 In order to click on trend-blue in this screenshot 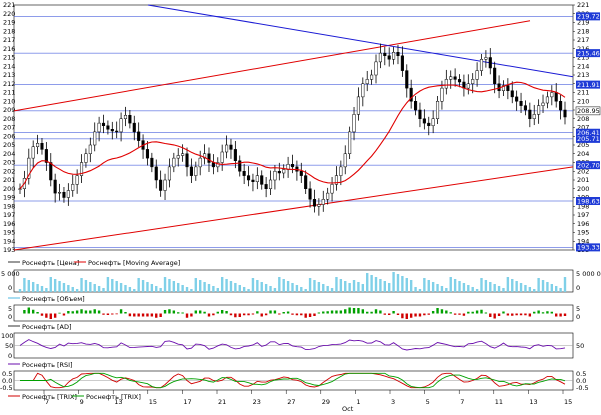, I will do `click(360, 41)`.